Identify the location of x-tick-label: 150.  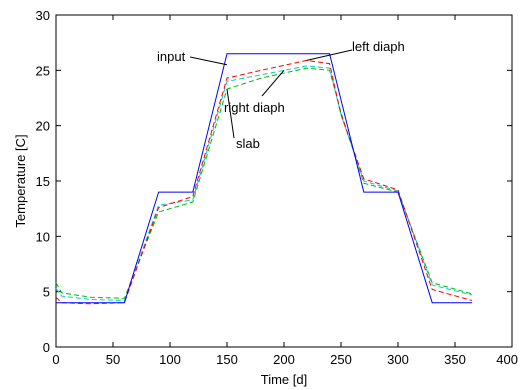
(227, 359).